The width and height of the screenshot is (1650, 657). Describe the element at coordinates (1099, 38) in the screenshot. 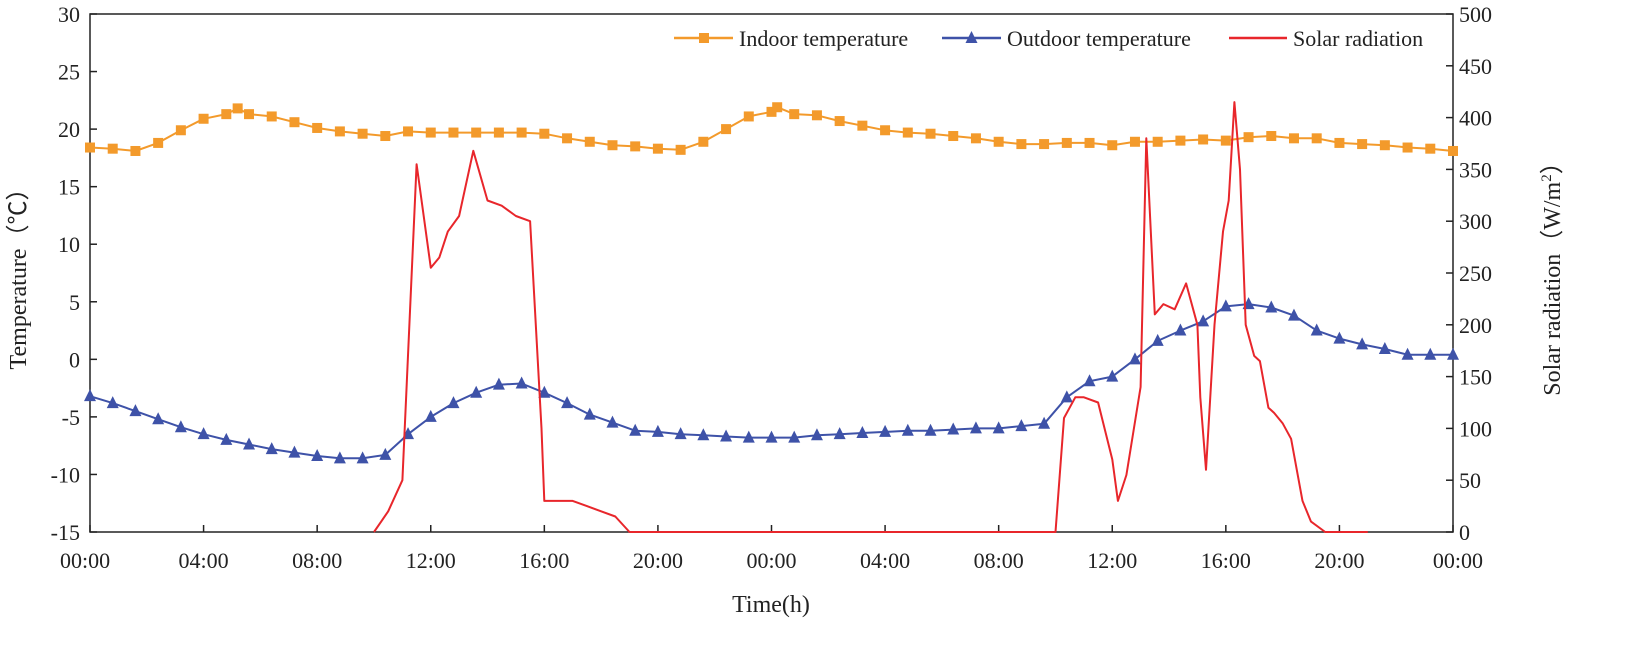

I see `legend-outdoor-label: Outdoor temperature` at that location.